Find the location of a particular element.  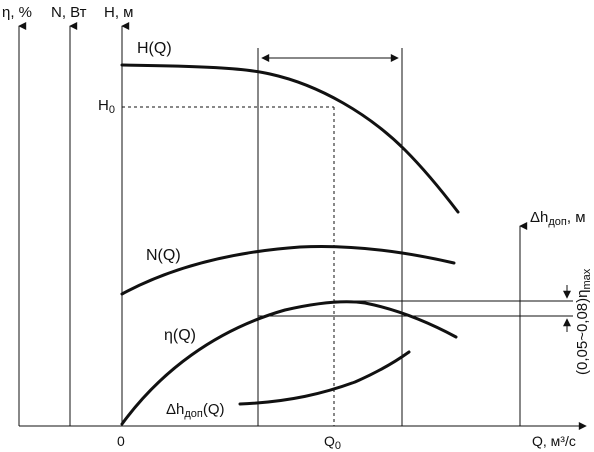

npsh-curve is located at coordinates (324, 378).